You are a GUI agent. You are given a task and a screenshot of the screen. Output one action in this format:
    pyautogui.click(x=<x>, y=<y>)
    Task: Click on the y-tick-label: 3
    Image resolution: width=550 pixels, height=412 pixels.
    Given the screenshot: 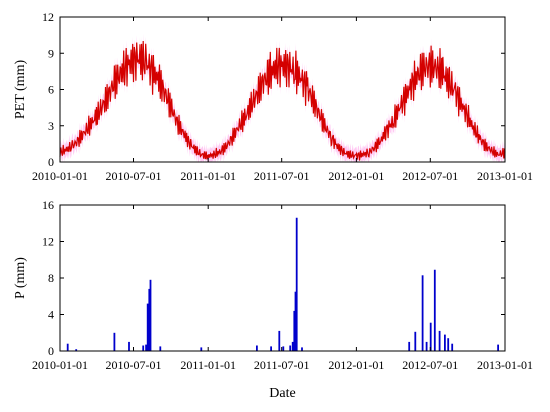 What is the action you would take?
    pyautogui.click(x=51, y=126)
    